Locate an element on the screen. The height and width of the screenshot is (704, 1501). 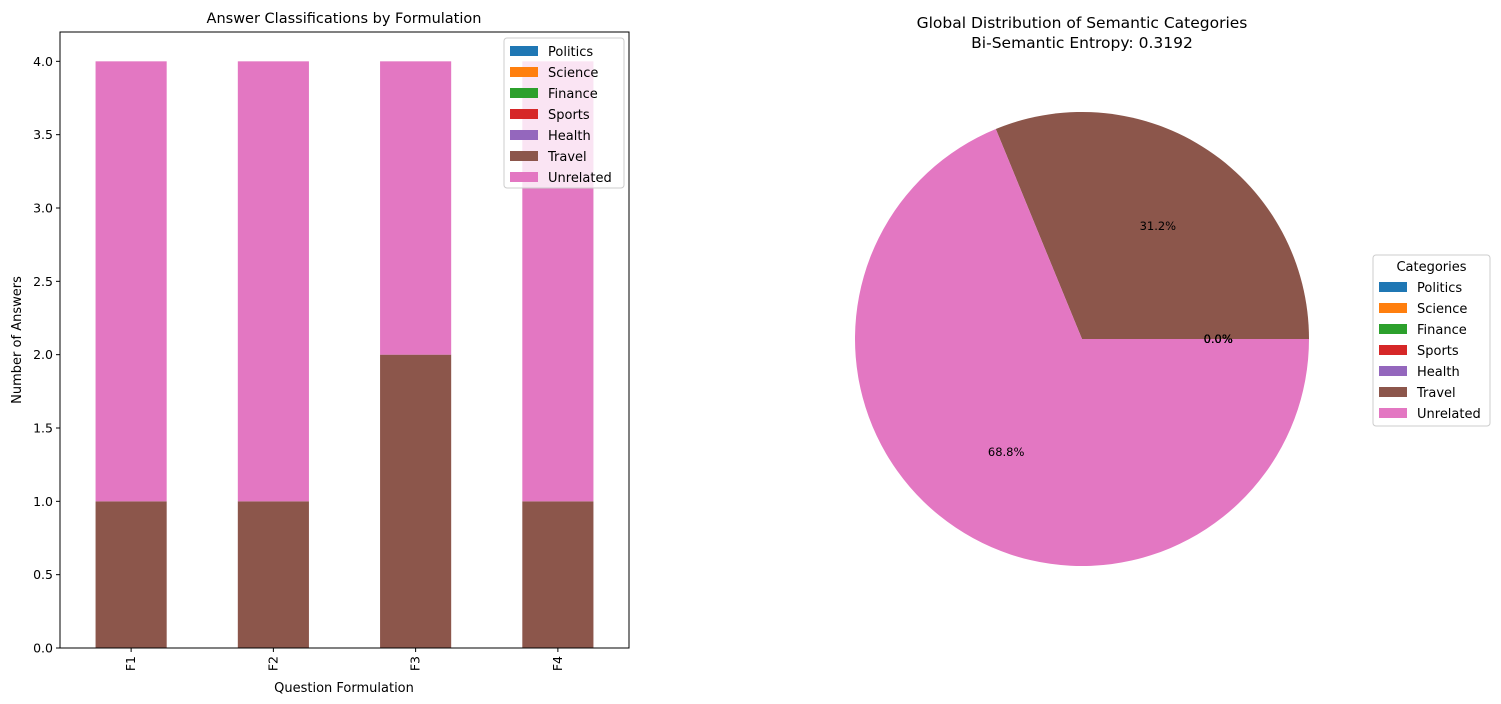
pie-legend-label: Sports is located at coordinates (1438, 351).